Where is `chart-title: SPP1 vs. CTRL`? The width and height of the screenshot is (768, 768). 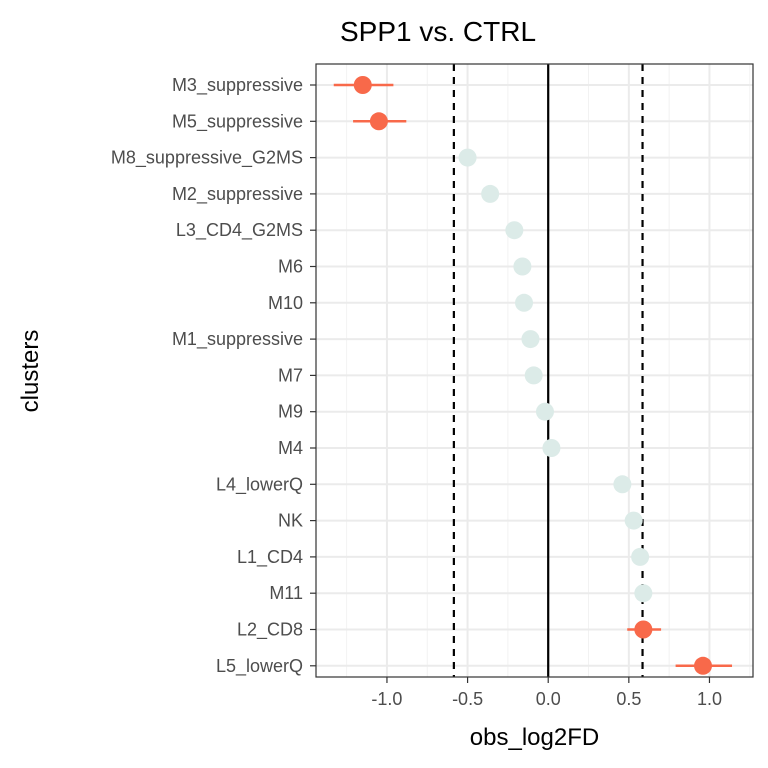
chart-title: SPP1 vs. CTRL is located at coordinates (438, 31).